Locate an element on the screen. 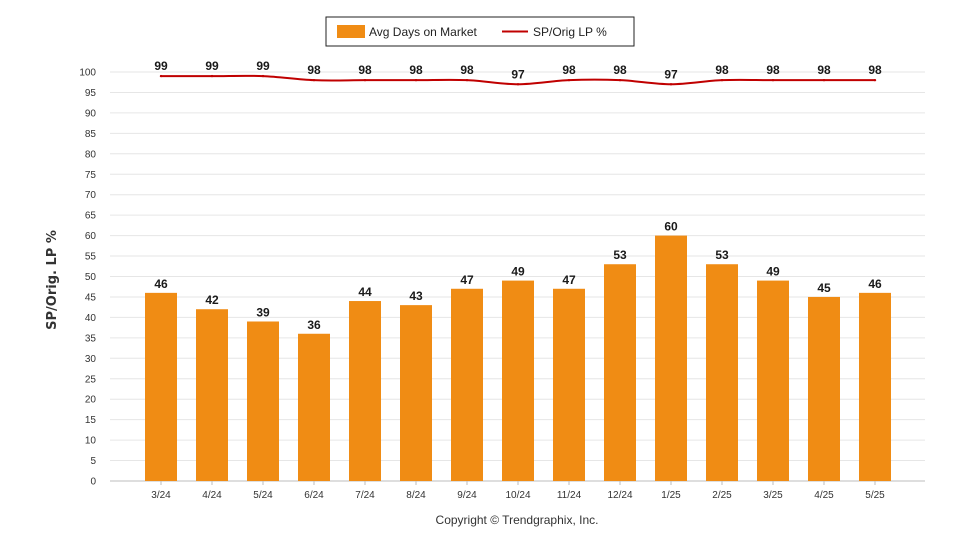  x-tick-label: 5/24 is located at coordinates (263, 495).